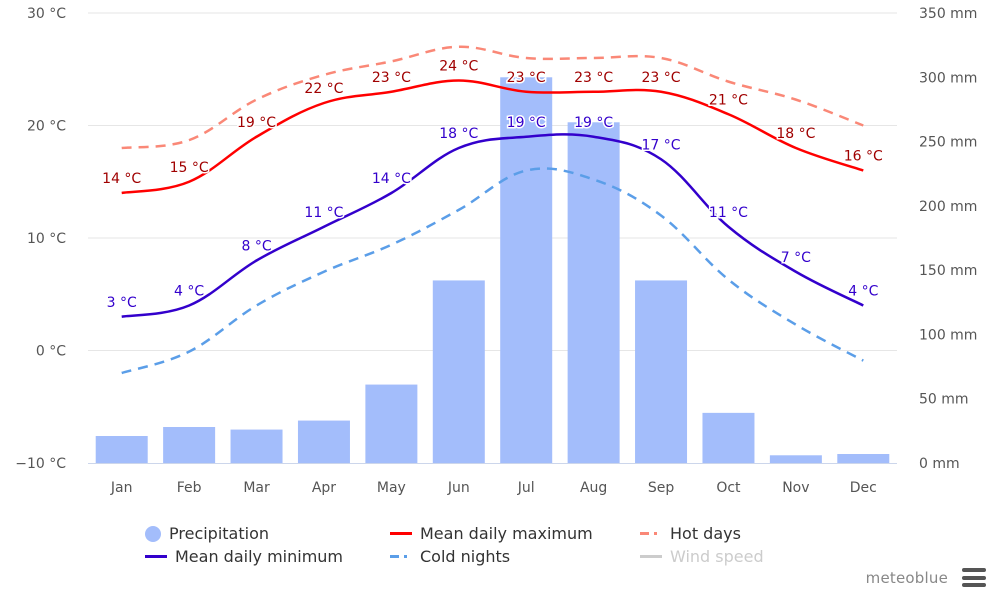 The width and height of the screenshot is (1002, 597). Describe the element at coordinates (189, 488) in the screenshot. I see `x-tick-label: Feb` at that location.